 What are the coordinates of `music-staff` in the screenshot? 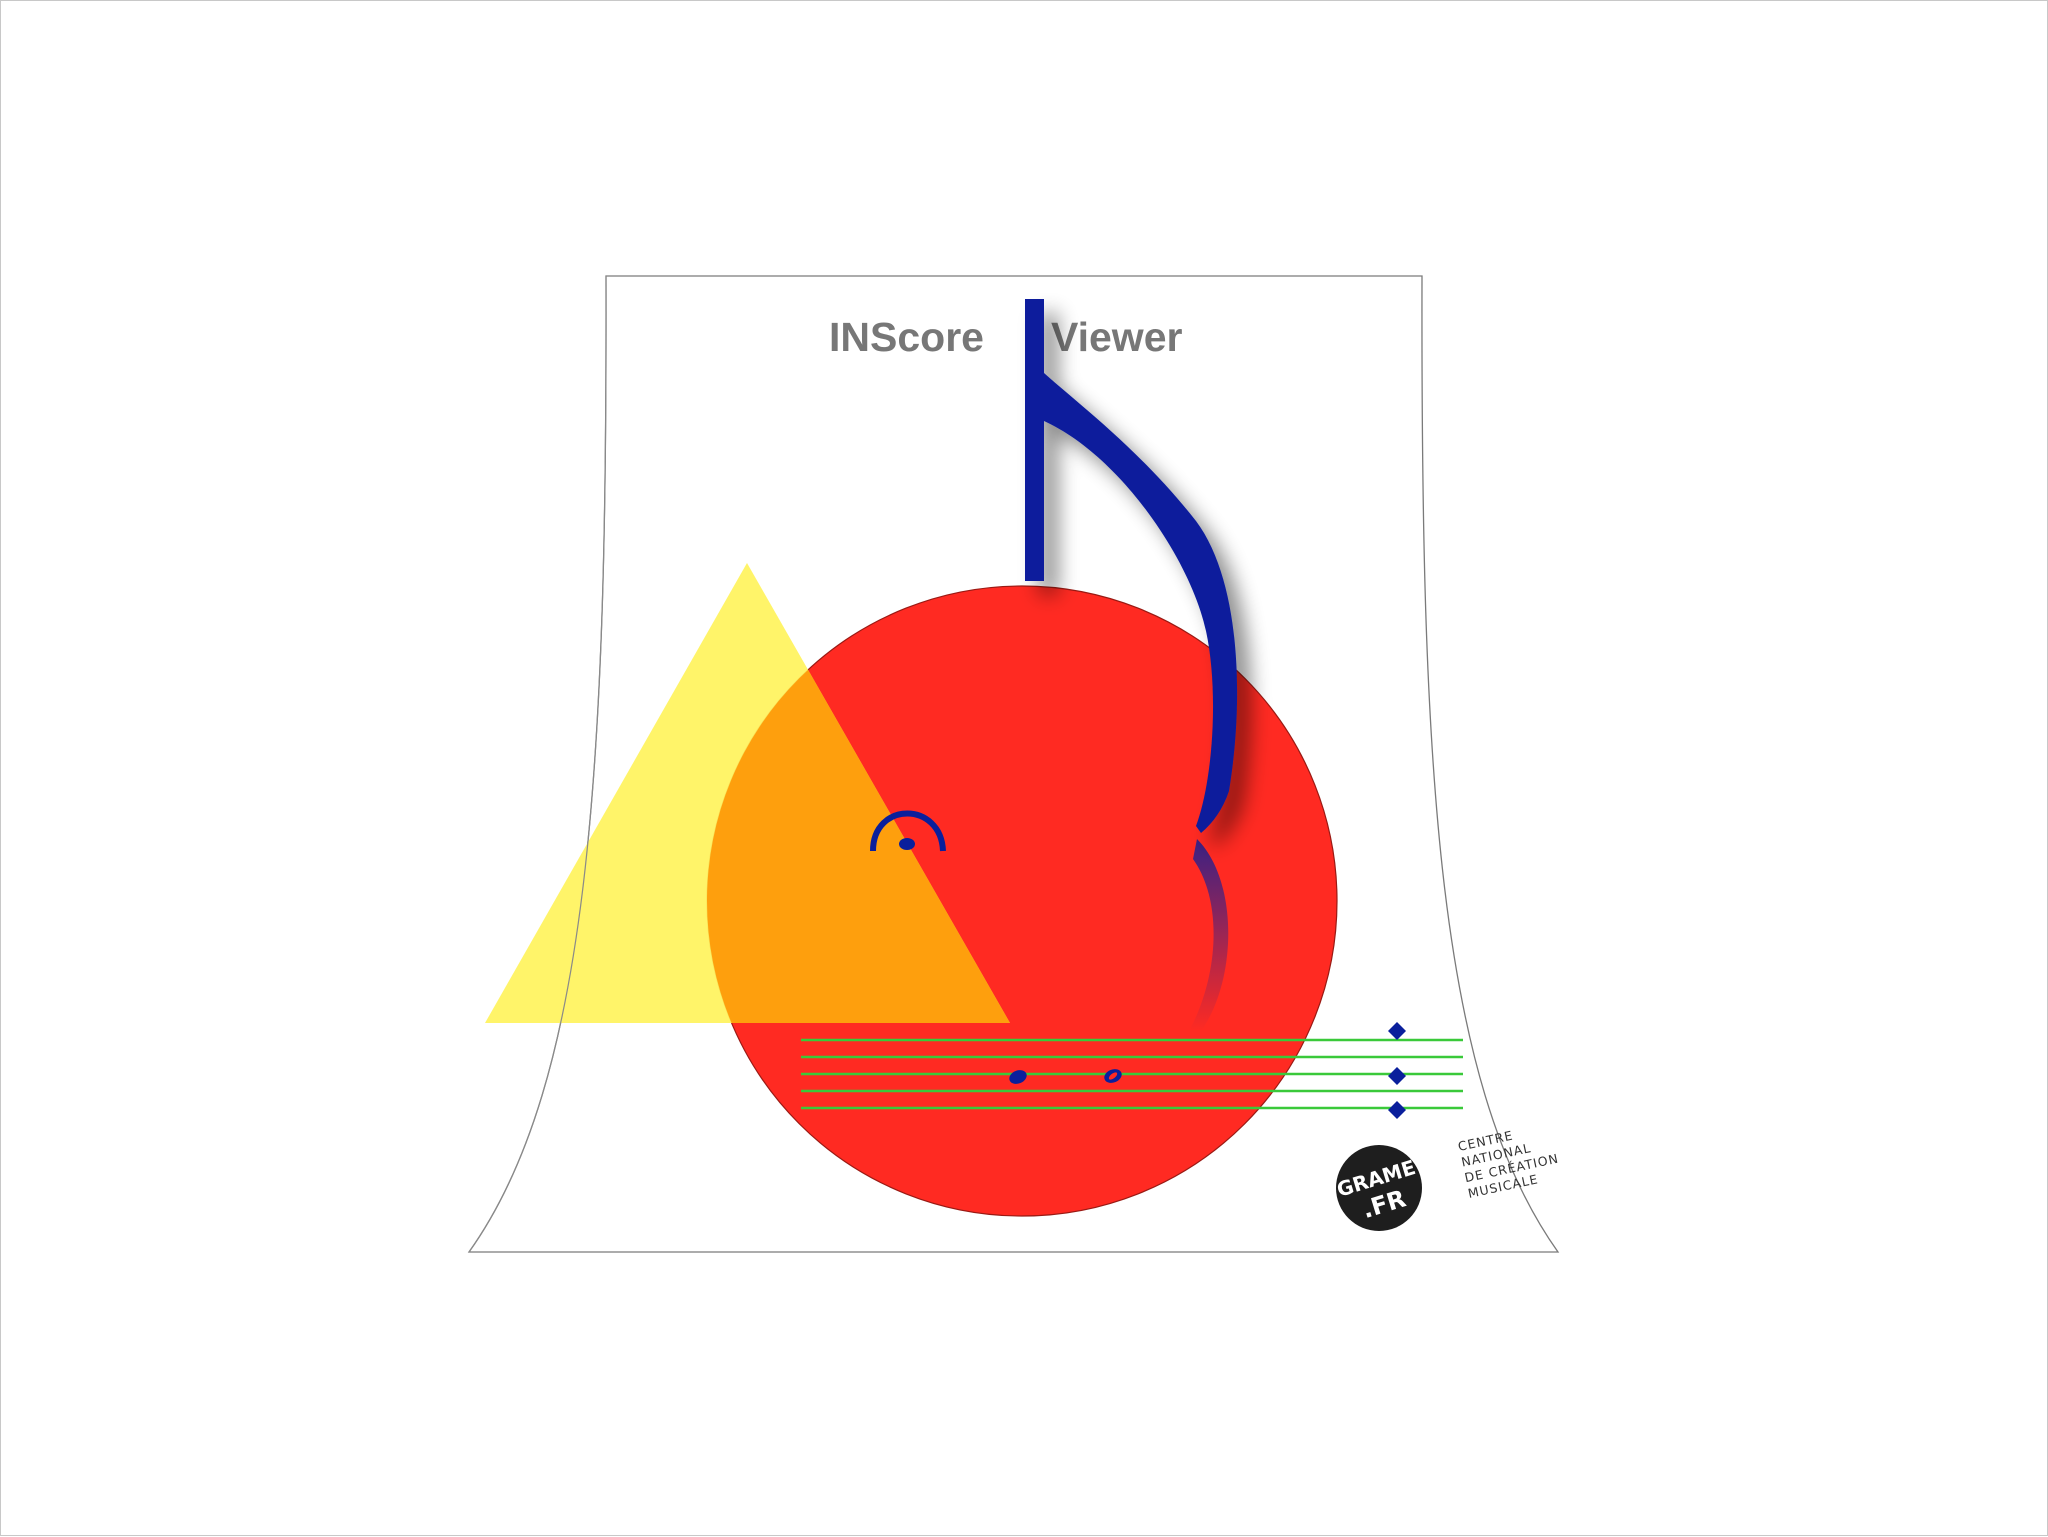 It's located at (1132, 1074).